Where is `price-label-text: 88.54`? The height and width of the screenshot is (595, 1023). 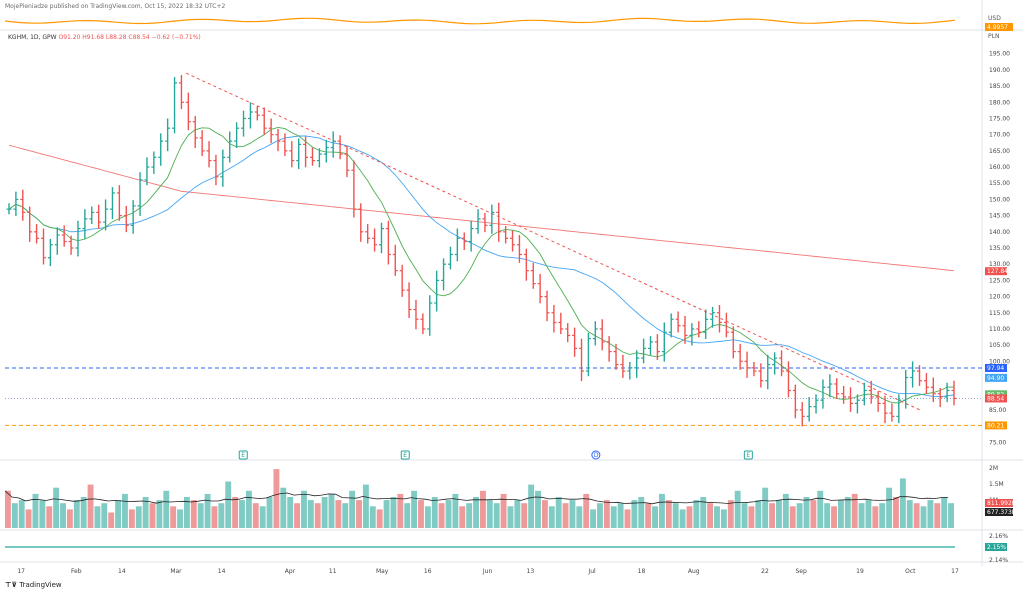
price-label-text: 88.54 is located at coordinates (995, 398).